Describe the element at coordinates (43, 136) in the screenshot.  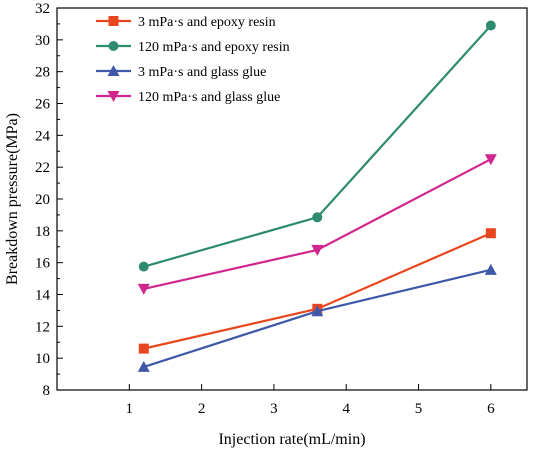
I see `y-tick-label: 24` at that location.